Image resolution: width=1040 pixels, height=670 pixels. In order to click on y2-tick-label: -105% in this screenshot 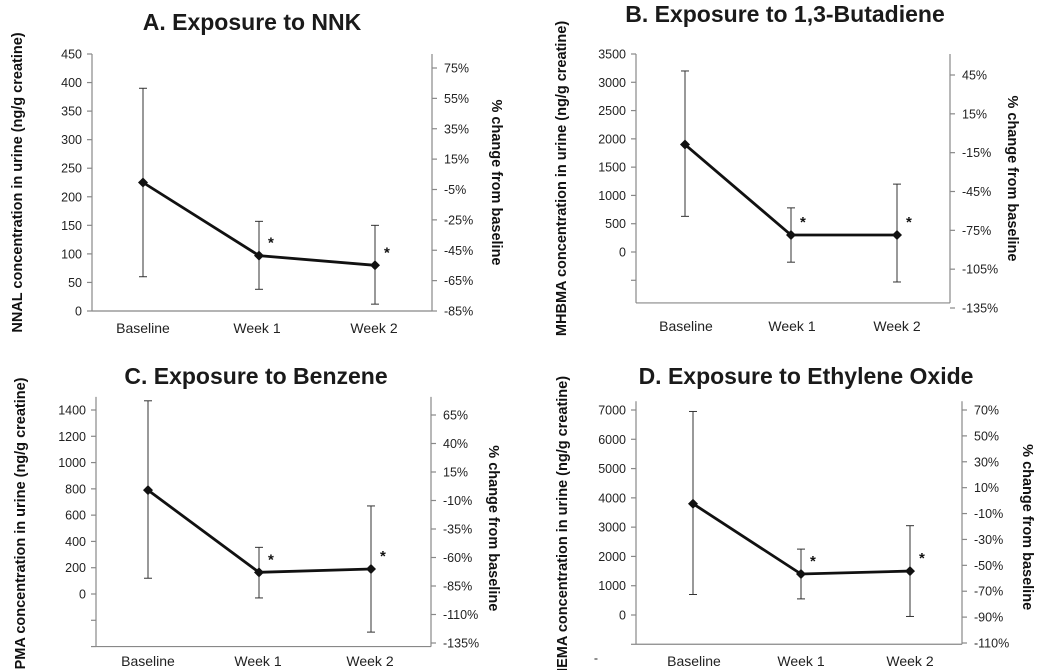, I will do `click(980, 270)`.